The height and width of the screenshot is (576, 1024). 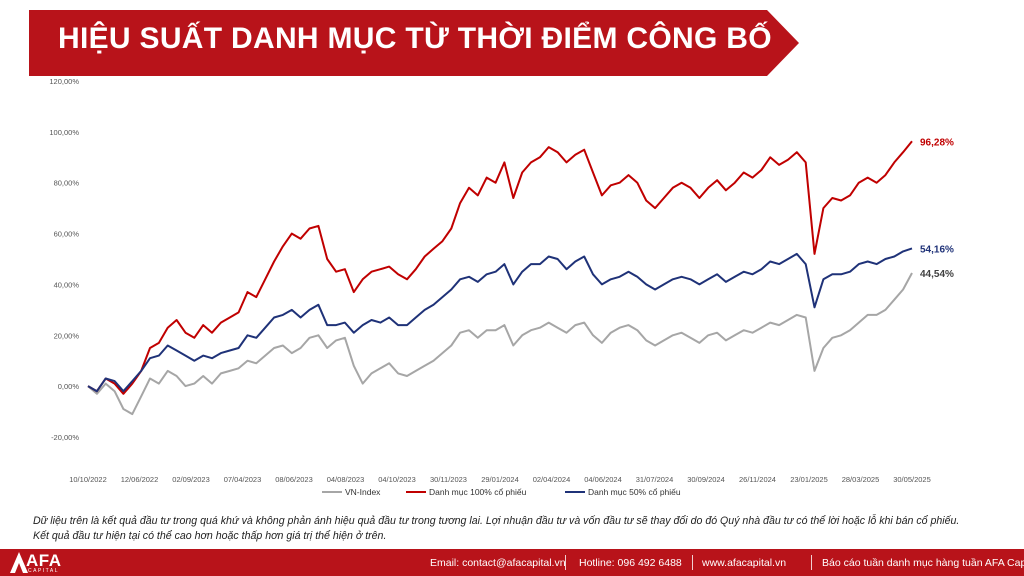 I want to click on x-tick-label: 07/04/2023, so click(x=243, y=479).